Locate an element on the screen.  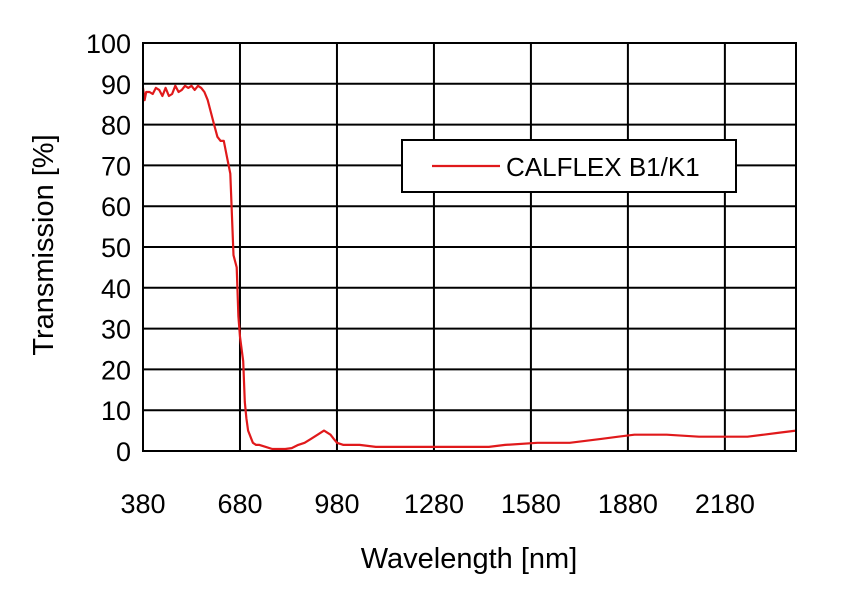
x-tick-label: 980 is located at coordinates (336, 504).